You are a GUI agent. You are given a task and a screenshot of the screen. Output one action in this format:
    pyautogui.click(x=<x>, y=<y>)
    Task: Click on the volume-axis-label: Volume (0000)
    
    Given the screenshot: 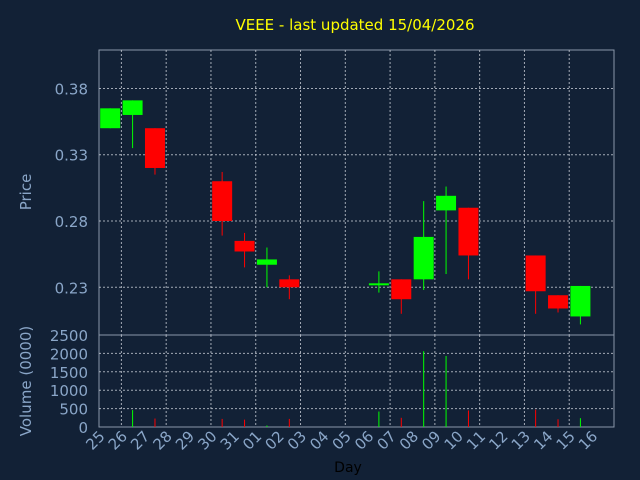 What is the action you would take?
    pyautogui.click(x=26, y=381)
    